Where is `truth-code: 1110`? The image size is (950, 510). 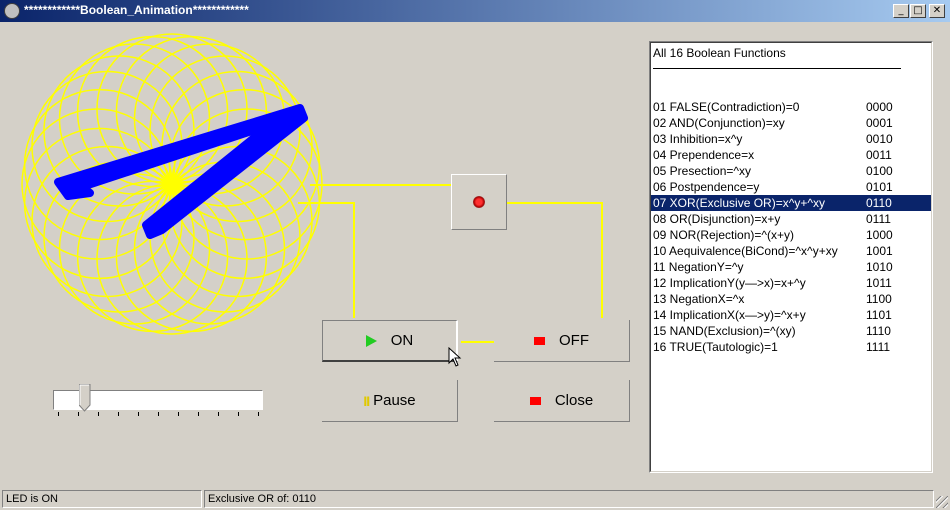
truth-code: 1110 is located at coordinates (878, 331).